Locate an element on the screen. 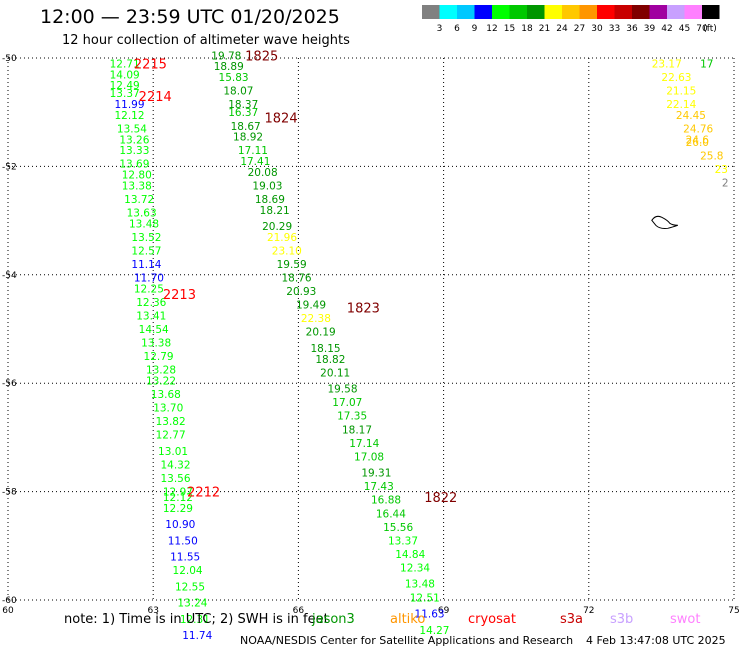  scale-tick-label: 6 is located at coordinates (457, 29).